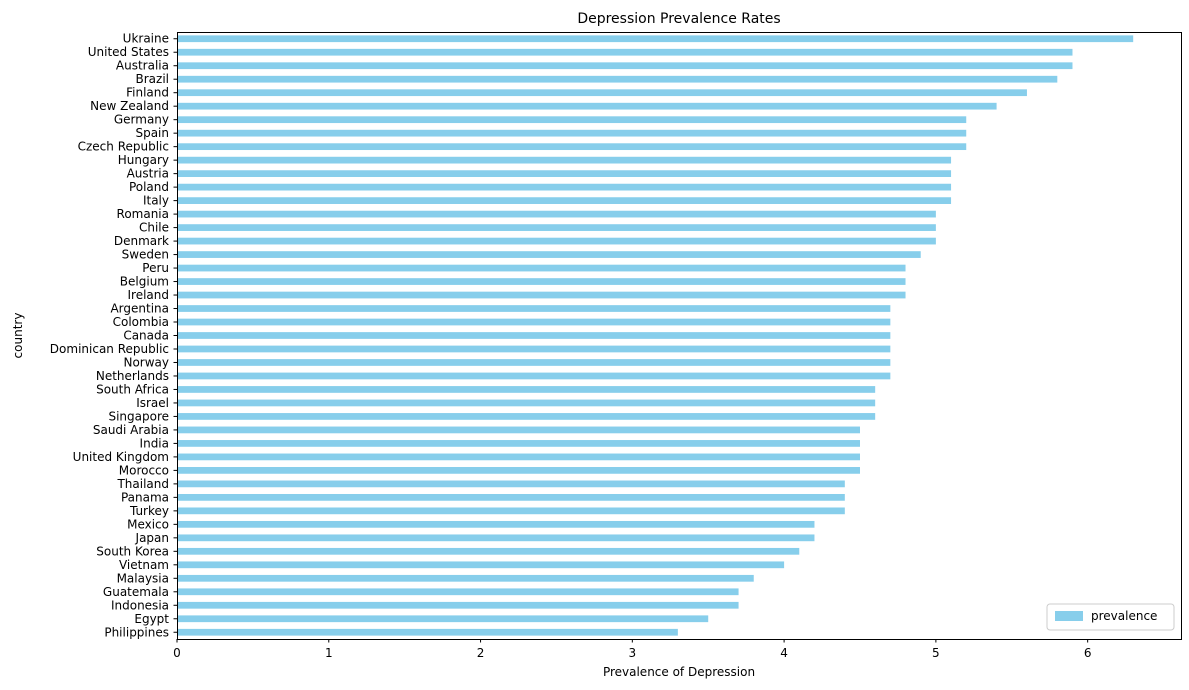 The width and height of the screenshot is (1189, 690). I want to click on y-tick-label: Australia, so click(142, 66).